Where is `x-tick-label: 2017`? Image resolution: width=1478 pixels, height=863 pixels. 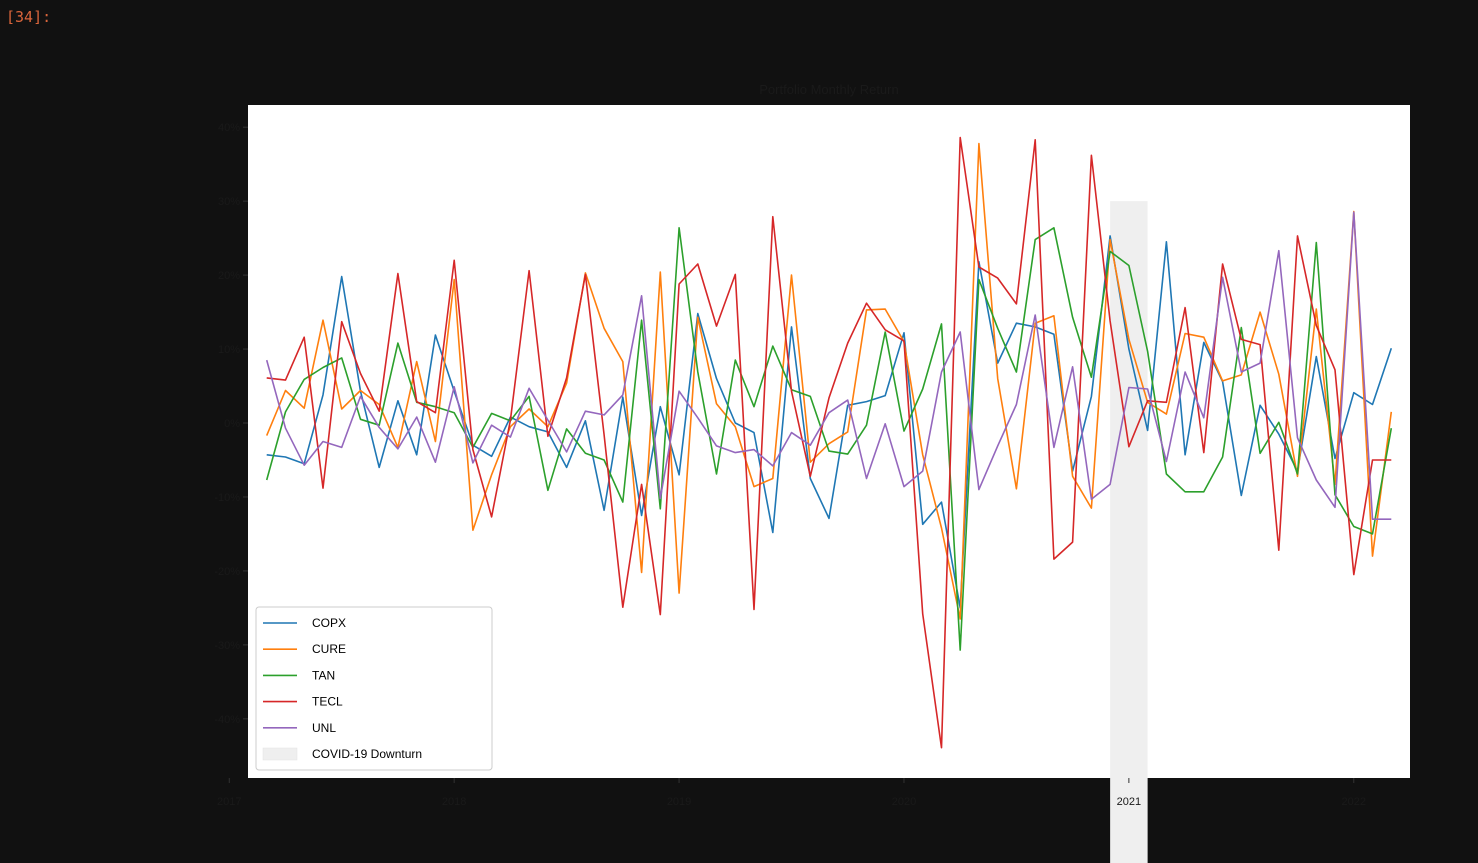
x-tick-label: 2017 is located at coordinates (229, 802).